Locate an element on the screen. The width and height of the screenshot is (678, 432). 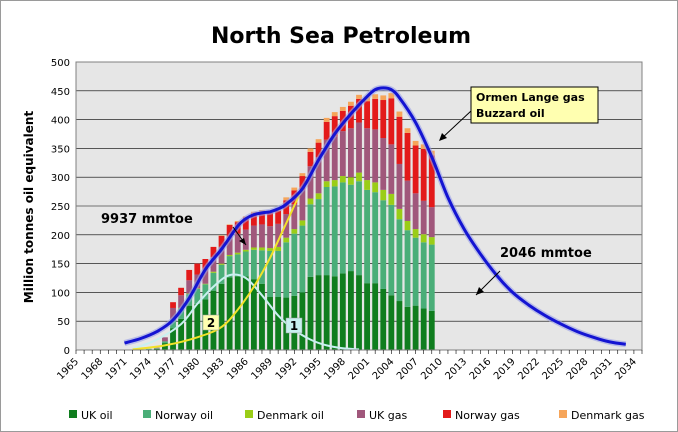
x-tick-label: 1971 is located at coordinates (117, 369).